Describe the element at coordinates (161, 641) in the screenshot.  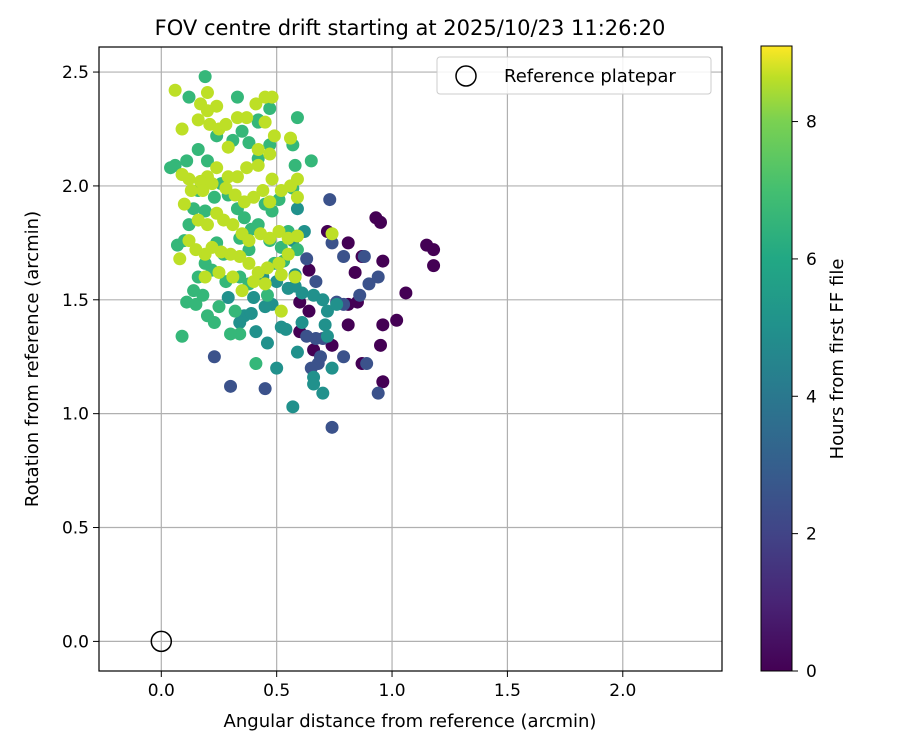
I see `reference-platepar-marker` at that location.